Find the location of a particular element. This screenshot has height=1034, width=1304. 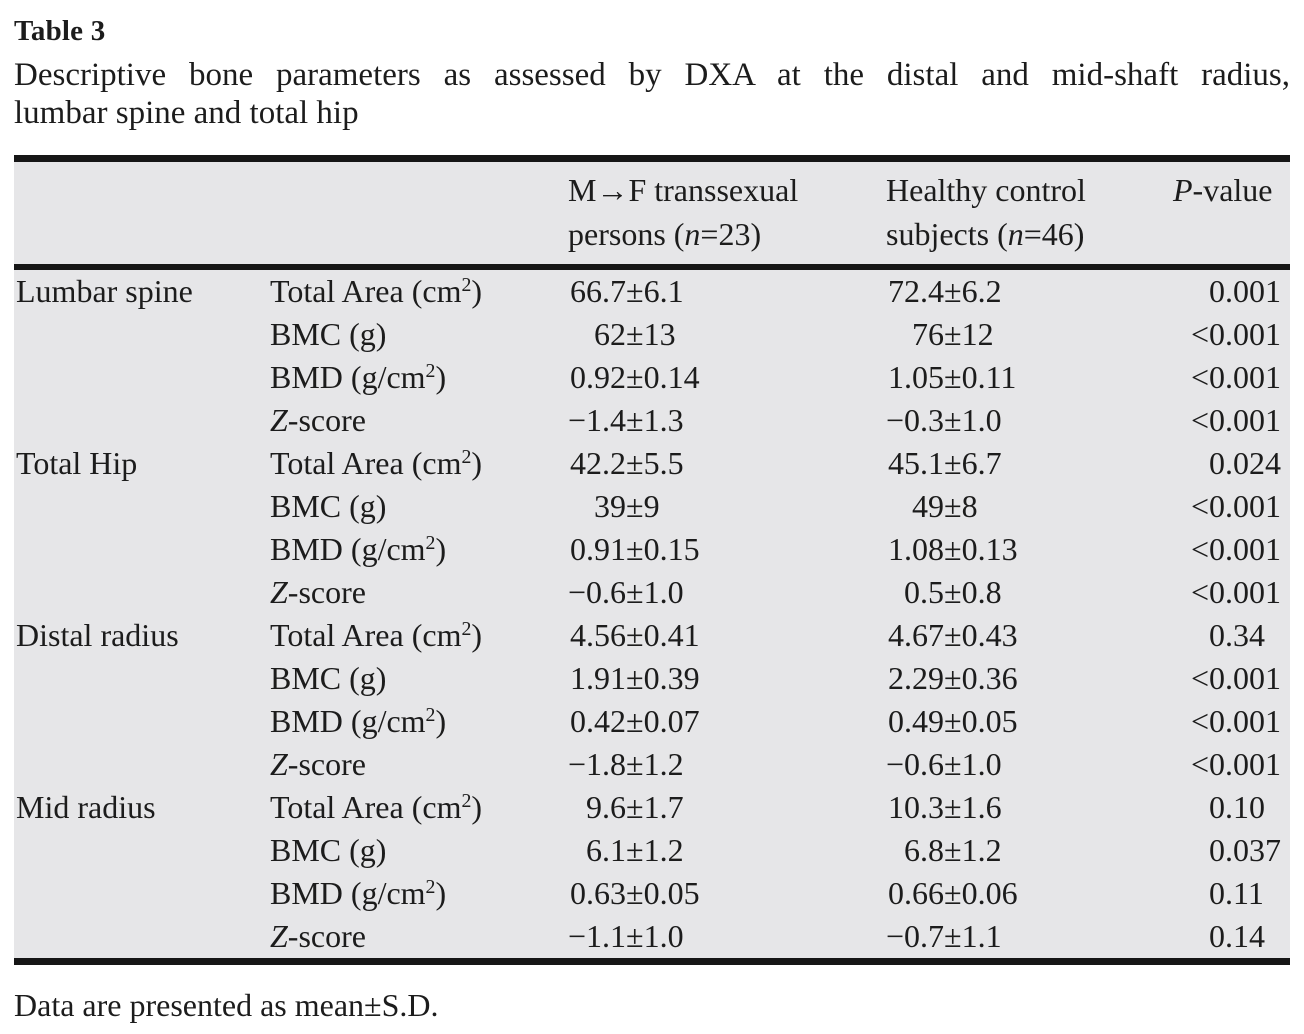

p-value: 0.11 is located at coordinates (1236, 893).